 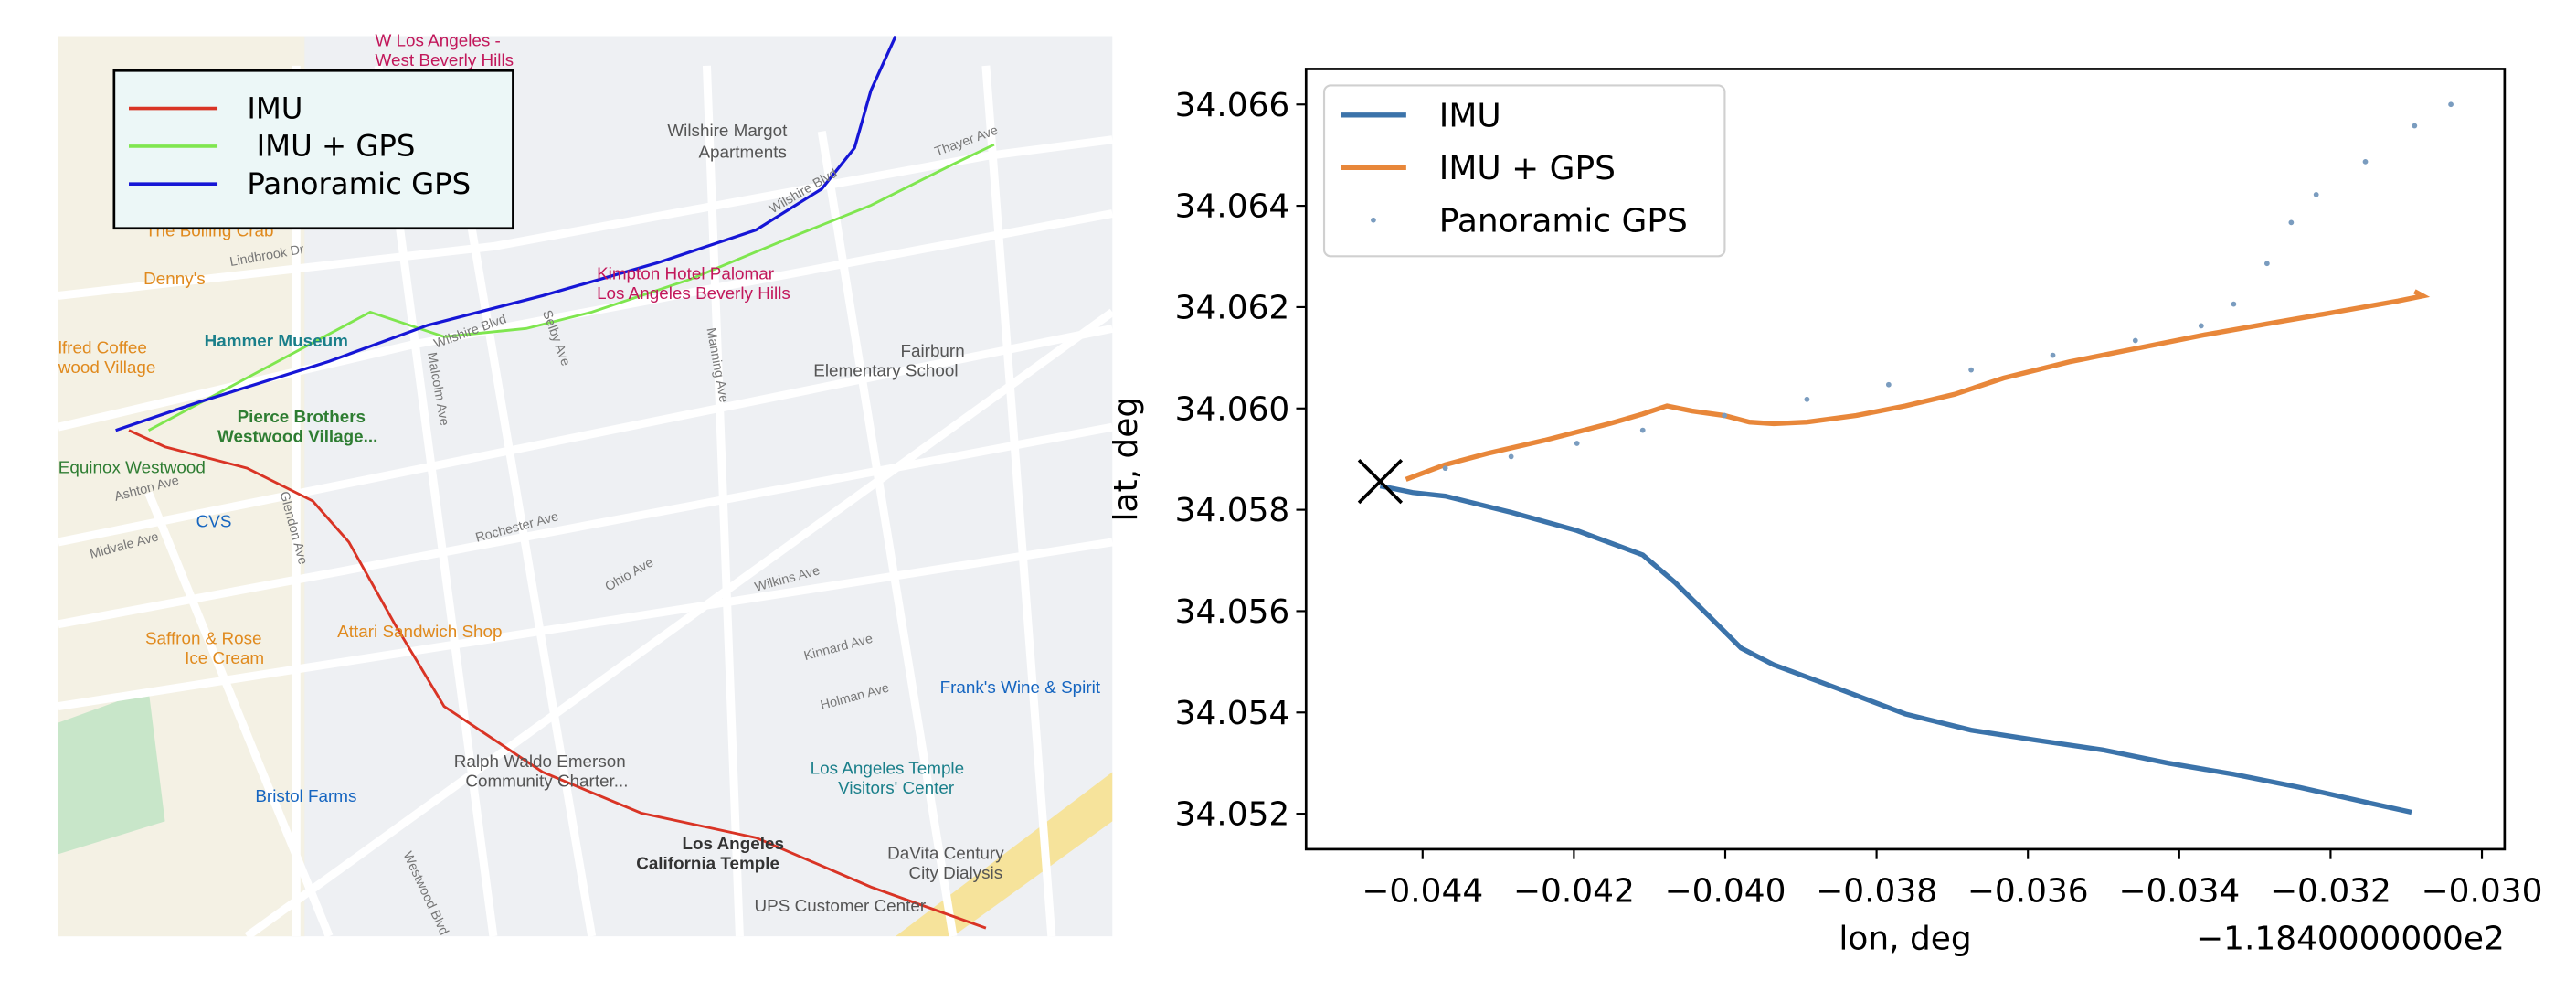 What do you see at coordinates (693, 293) in the screenshot?
I see `map-label: Los Angeles Beverly Hills` at bounding box center [693, 293].